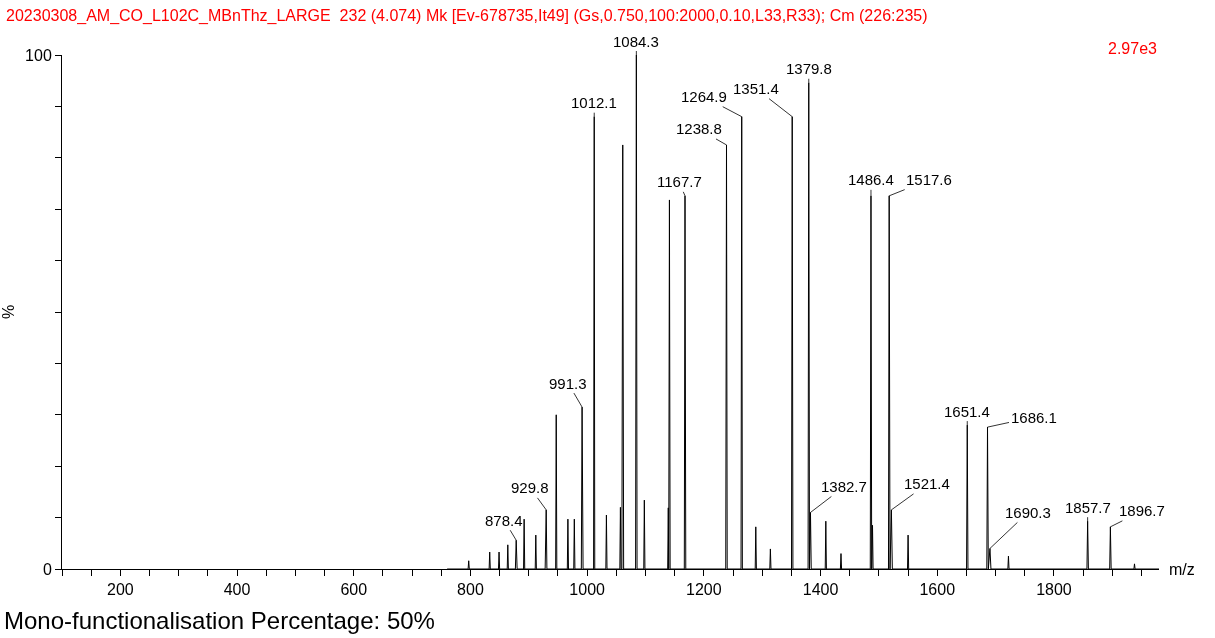  Describe the element at coordinates (1054, 590) in the screenshot. I see `x-tick-label: 1800` at that location.